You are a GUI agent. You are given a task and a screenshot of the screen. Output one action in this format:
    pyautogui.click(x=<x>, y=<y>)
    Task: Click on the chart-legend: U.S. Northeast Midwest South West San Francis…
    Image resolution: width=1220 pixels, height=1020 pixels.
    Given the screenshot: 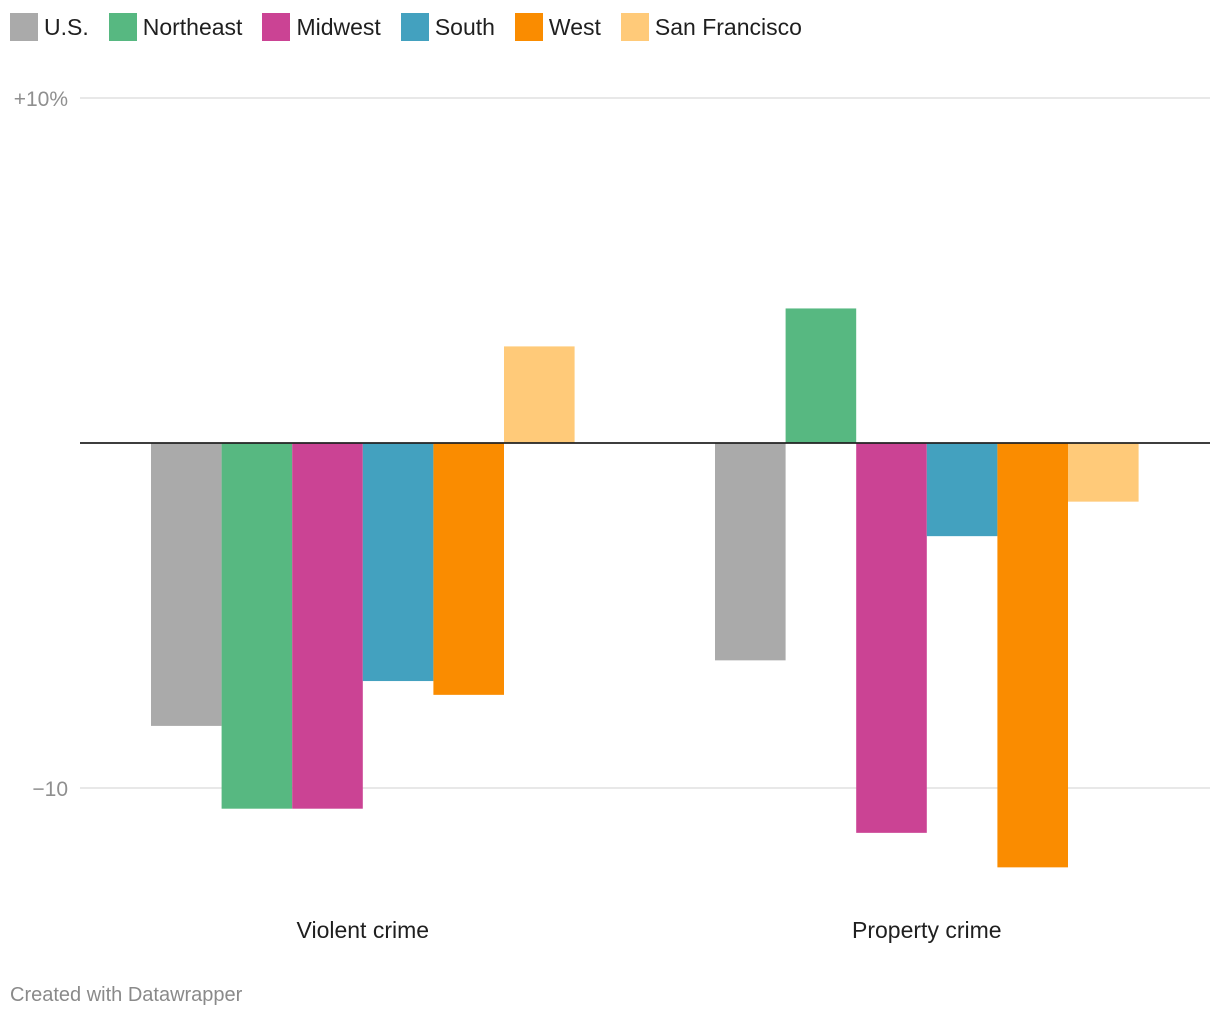 What is the action you would take?
    pyautogui.click(x=416, y=27)
    